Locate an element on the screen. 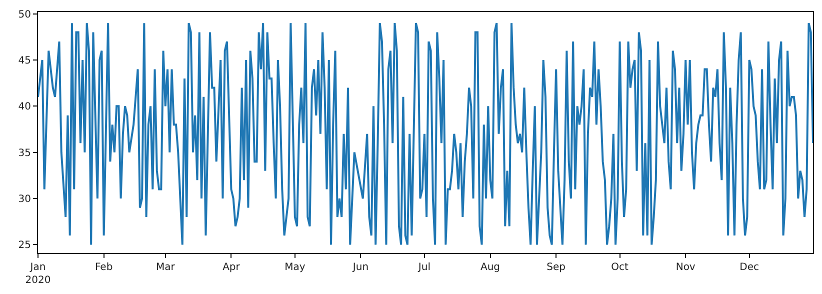 The image size is (822, 294). x-tick-label: Mar is located at coordinates (166, 267).